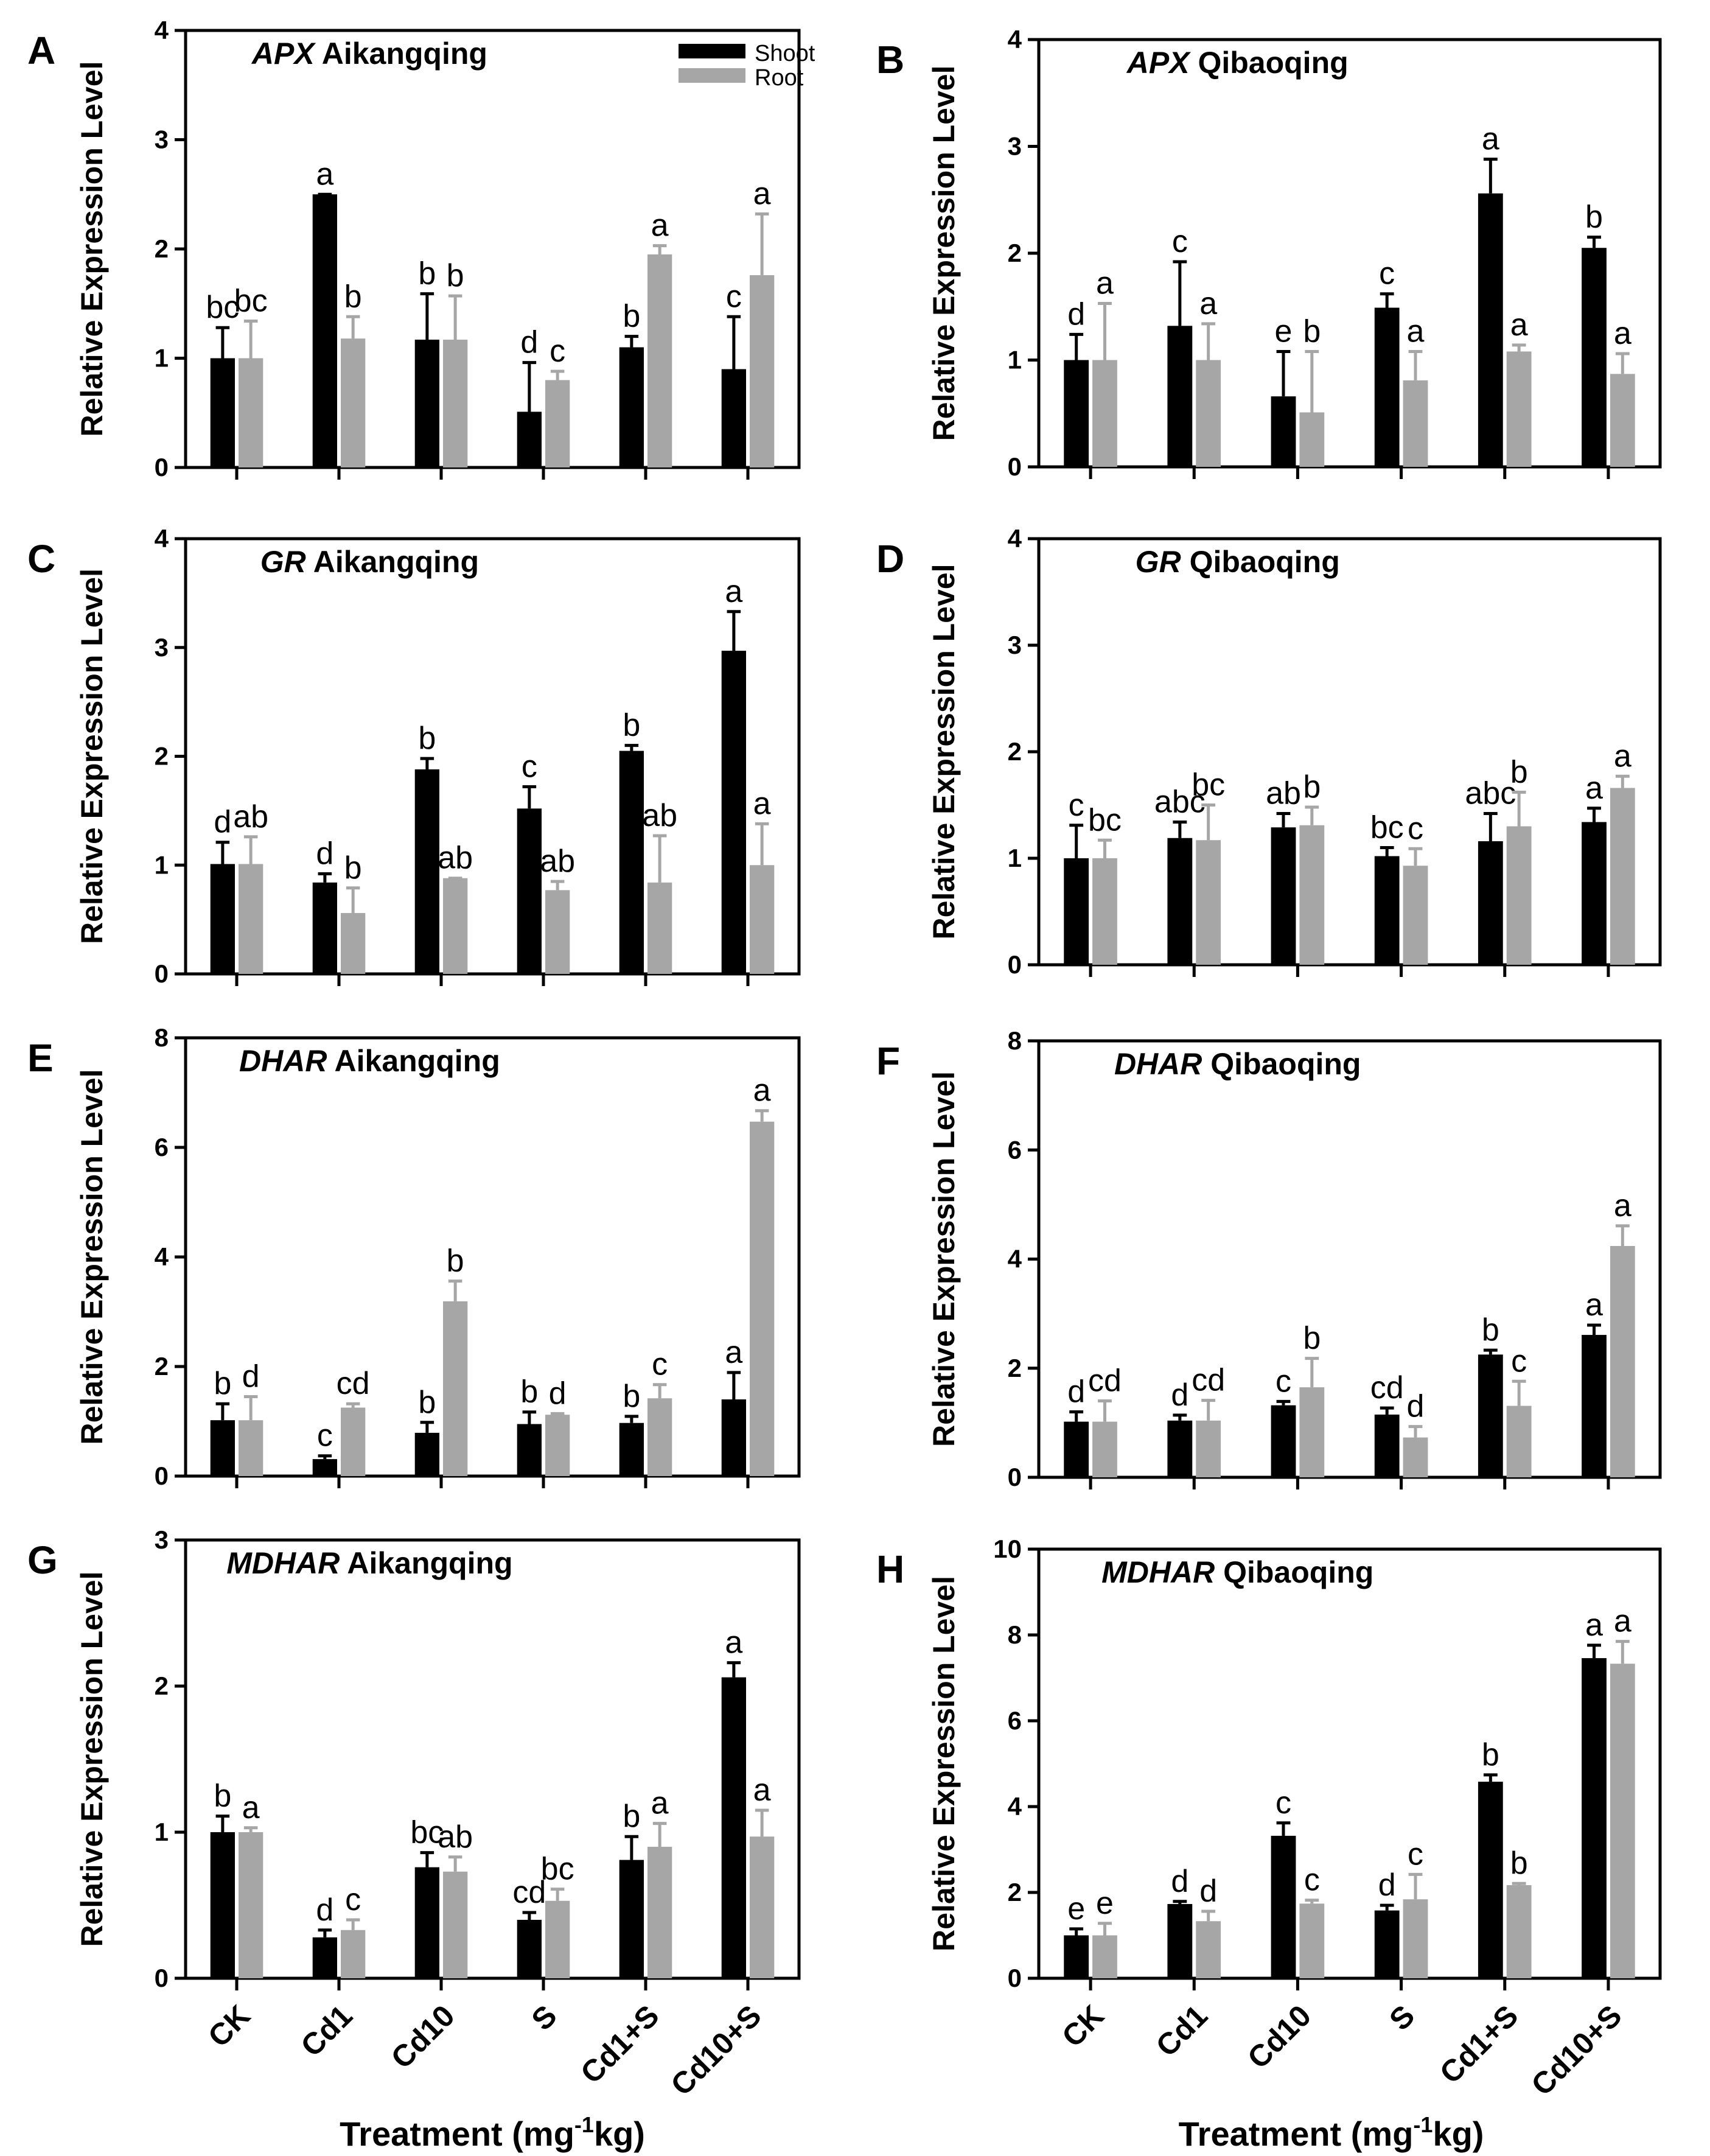 Image resolution: width=1710 pixels, height=2156 pixels. I want to click on x-category-label: S, so click(1402, 2018).